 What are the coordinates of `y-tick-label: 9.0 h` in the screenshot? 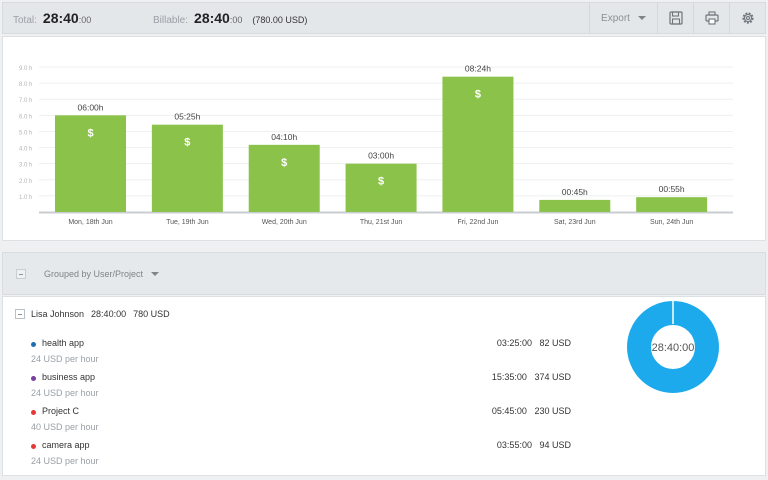 It's located at (25, 69).